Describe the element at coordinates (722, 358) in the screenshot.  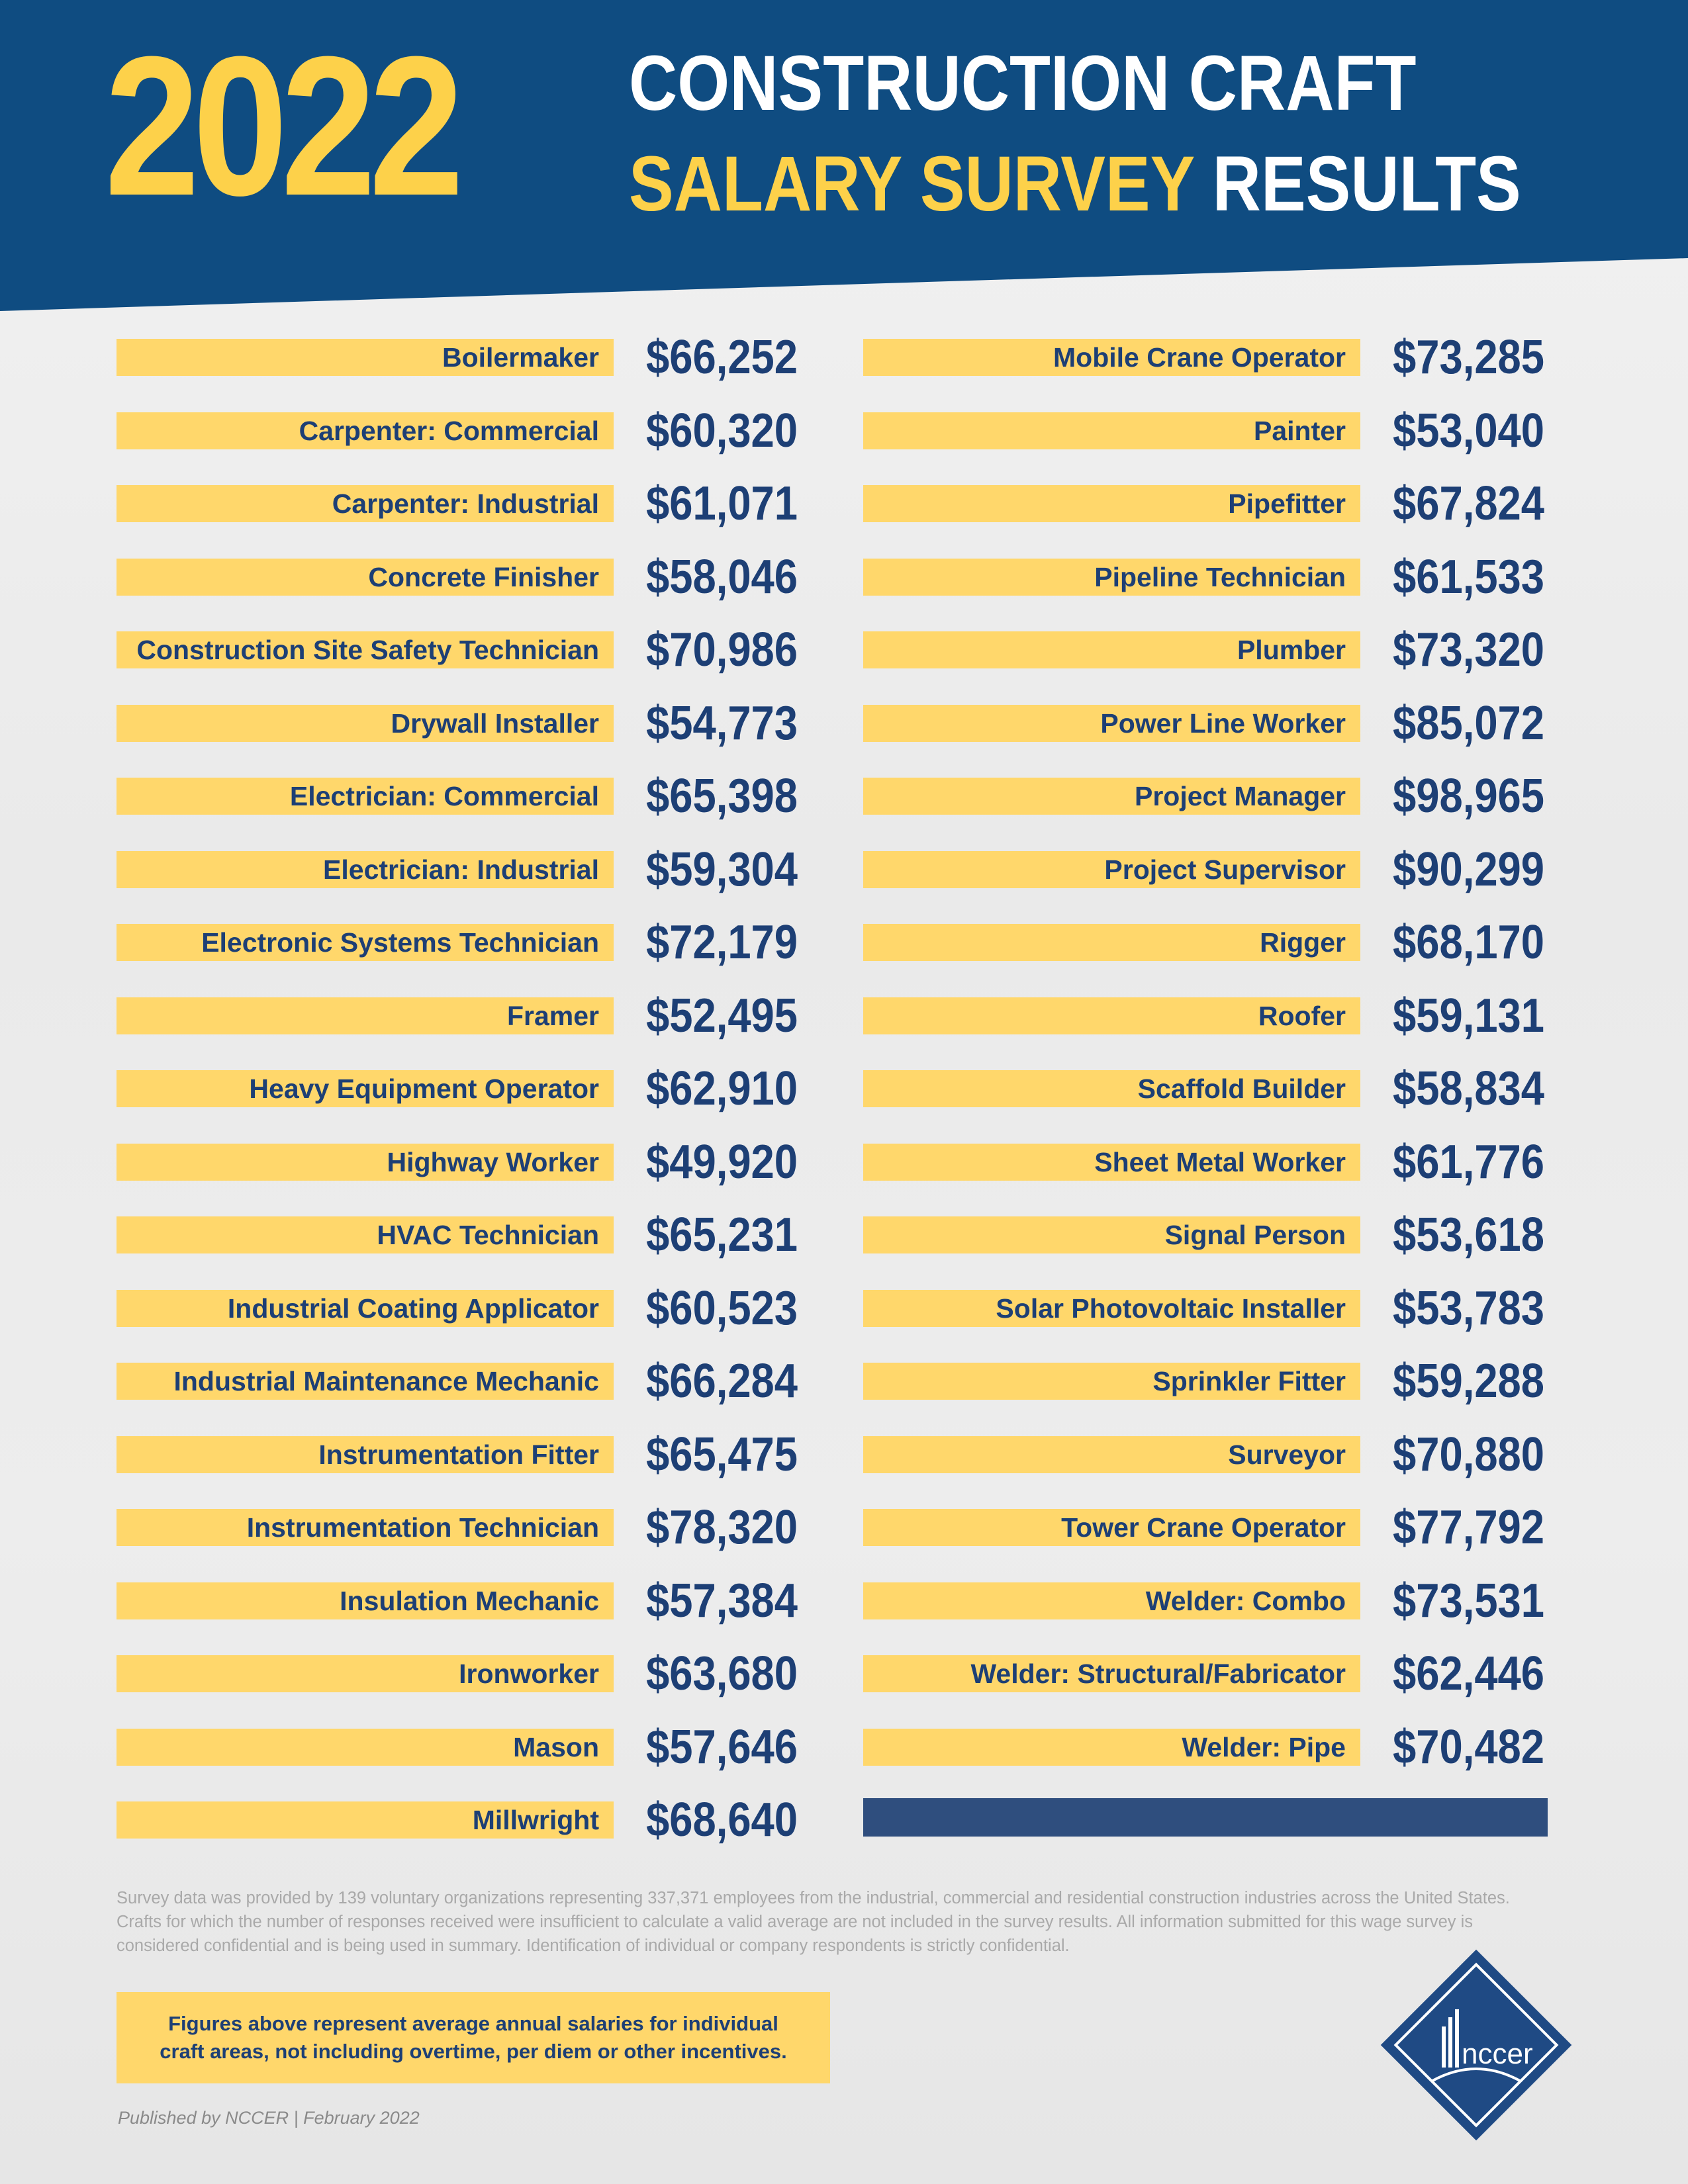
I see `craft-salary: $66,252` at that location.